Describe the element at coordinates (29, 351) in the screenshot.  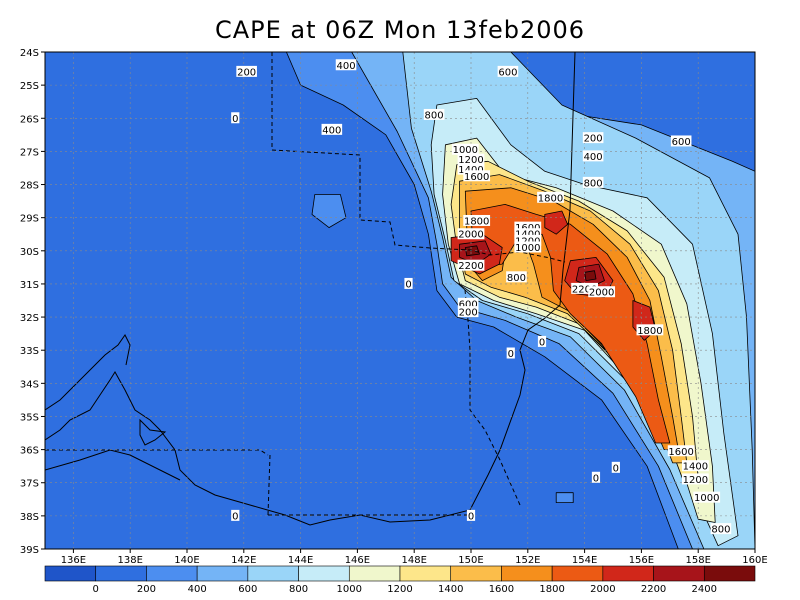
I see `y-tick-label: 33S` at that location.